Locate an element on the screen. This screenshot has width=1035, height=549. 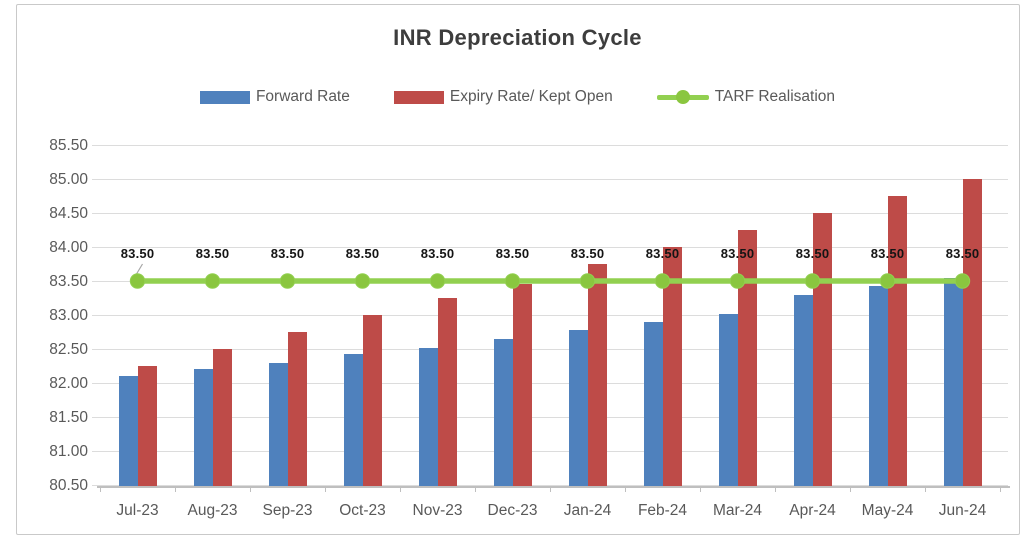
tarf-data-label-aug-23: 83.50 is located at coordinates (212, 253).